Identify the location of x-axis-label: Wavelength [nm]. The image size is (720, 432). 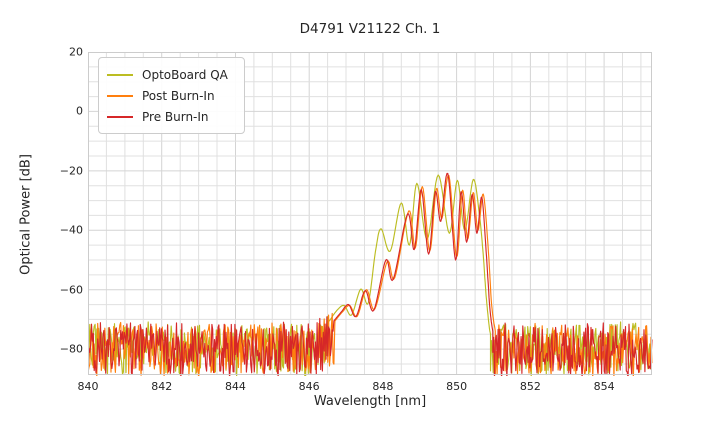
(370, 401).